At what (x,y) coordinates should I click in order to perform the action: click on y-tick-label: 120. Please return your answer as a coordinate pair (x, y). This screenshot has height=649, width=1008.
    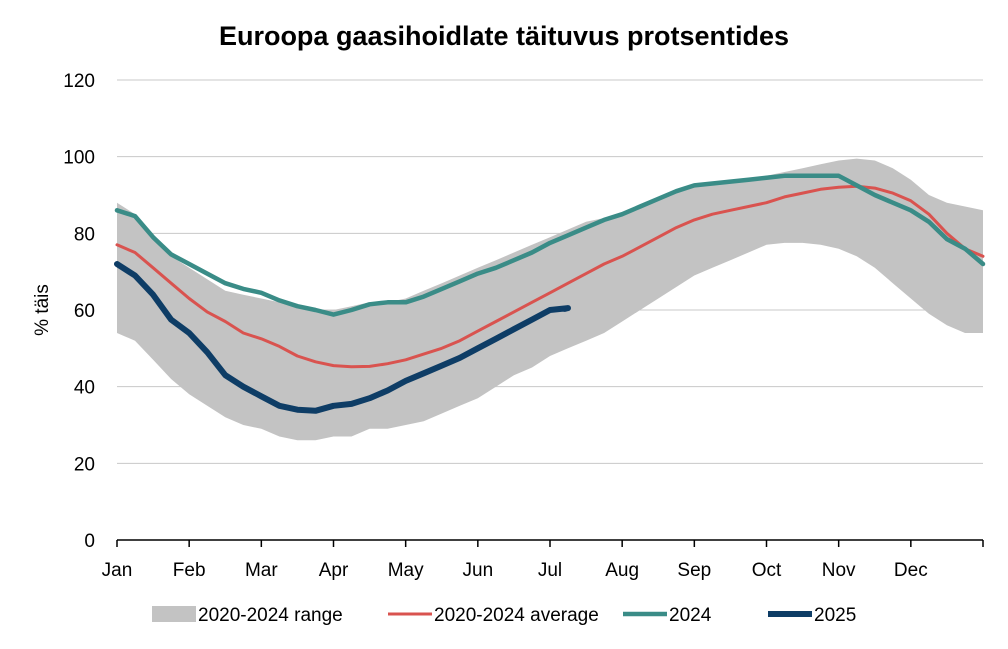
    Looking at the image, I should click on (79, 81).